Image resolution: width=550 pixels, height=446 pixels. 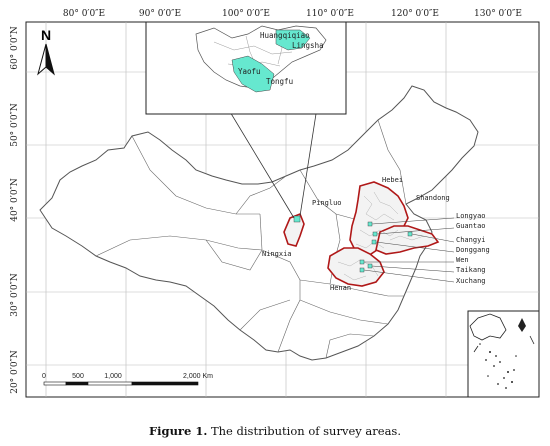 I want to click on latitude-label: 30° 0′0″N, so click(x=15, y=295).